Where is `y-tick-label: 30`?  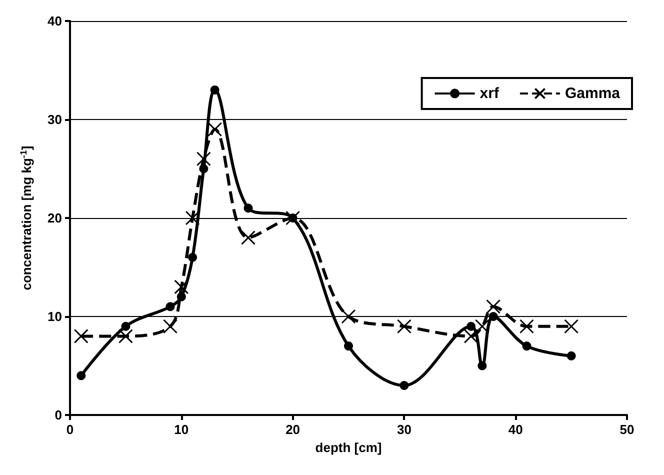 y-tick-label: 30 is located at coordinates (55, 119).